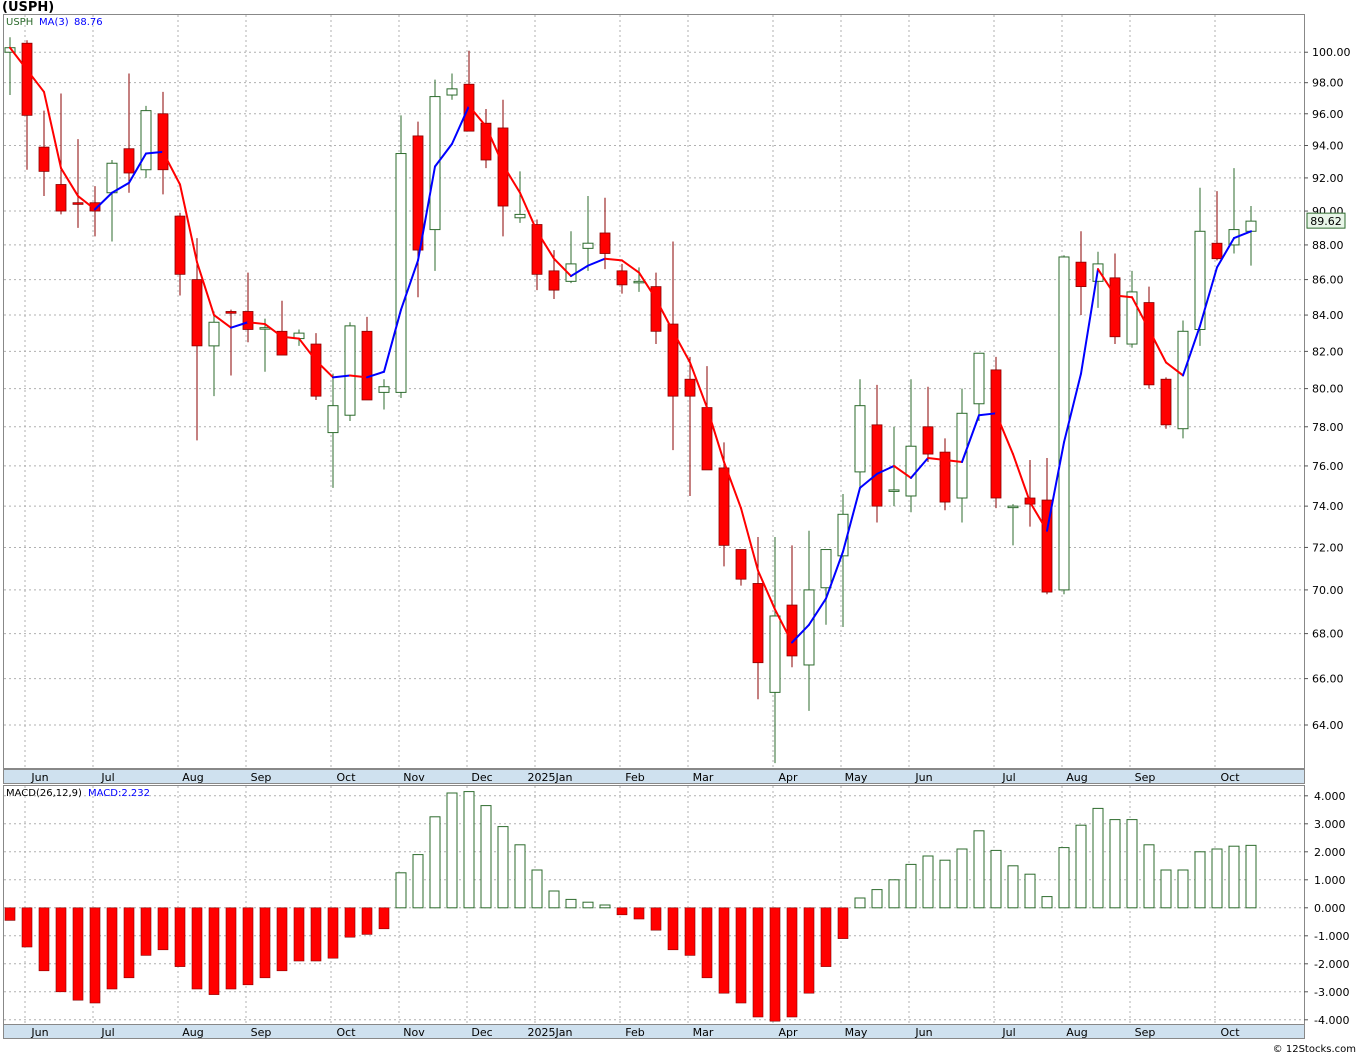 This screenshot has width=1360, height=1056. What do you see at coordinates (1330, 852) in the screenshot?
I see `macd-tick-label: 2.000` at bounding box center [1330, 852].